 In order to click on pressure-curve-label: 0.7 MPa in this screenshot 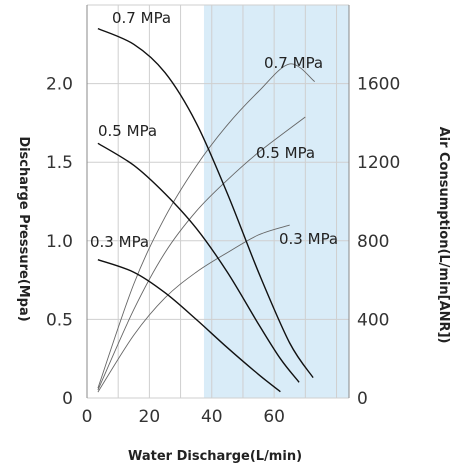, I will do `click(141, 18)`.